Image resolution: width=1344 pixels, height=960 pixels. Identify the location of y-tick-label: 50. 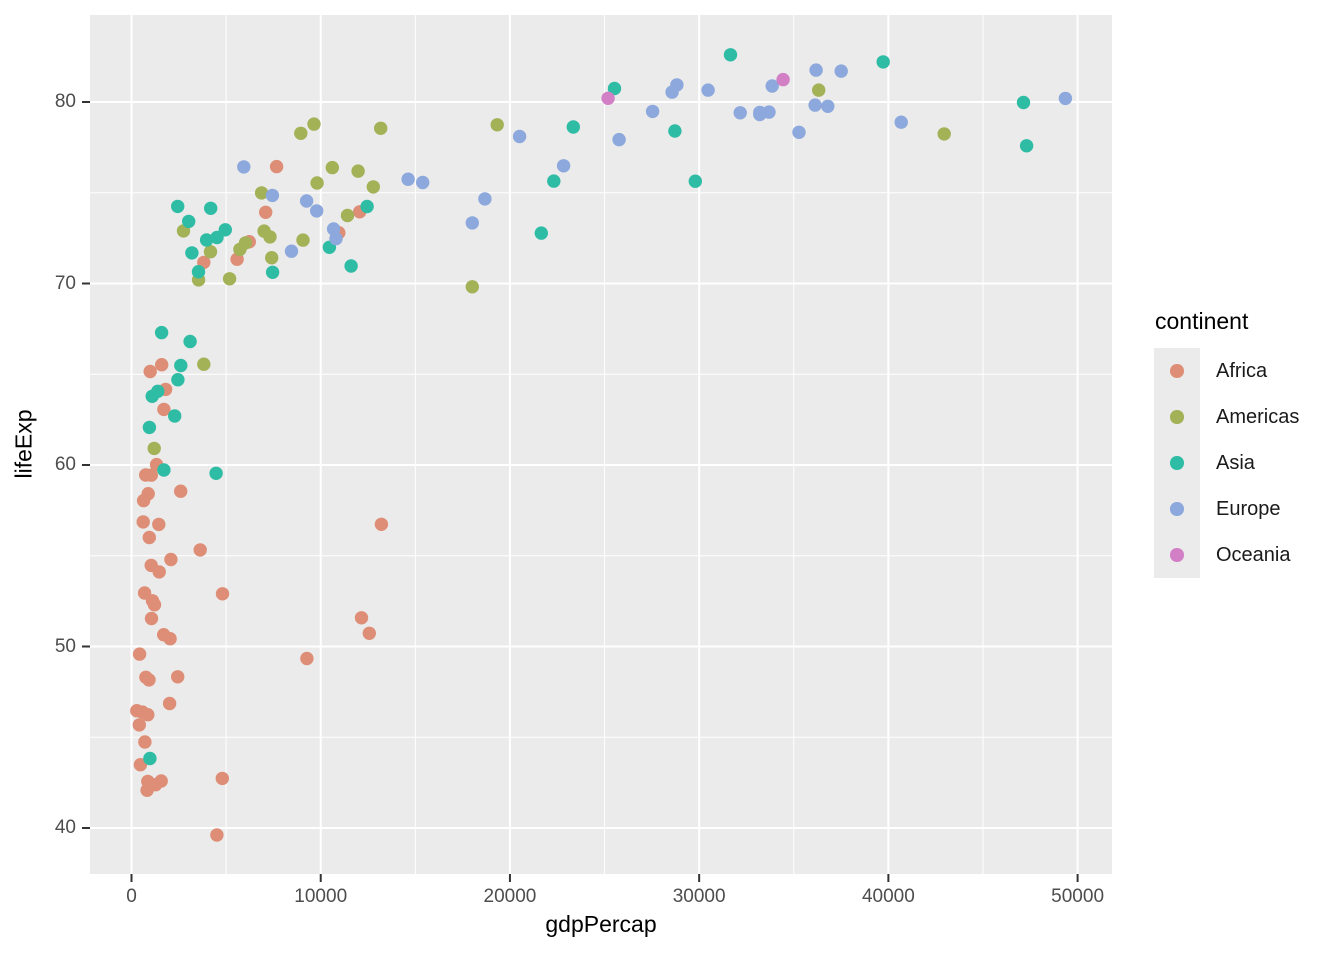
(65, 646).